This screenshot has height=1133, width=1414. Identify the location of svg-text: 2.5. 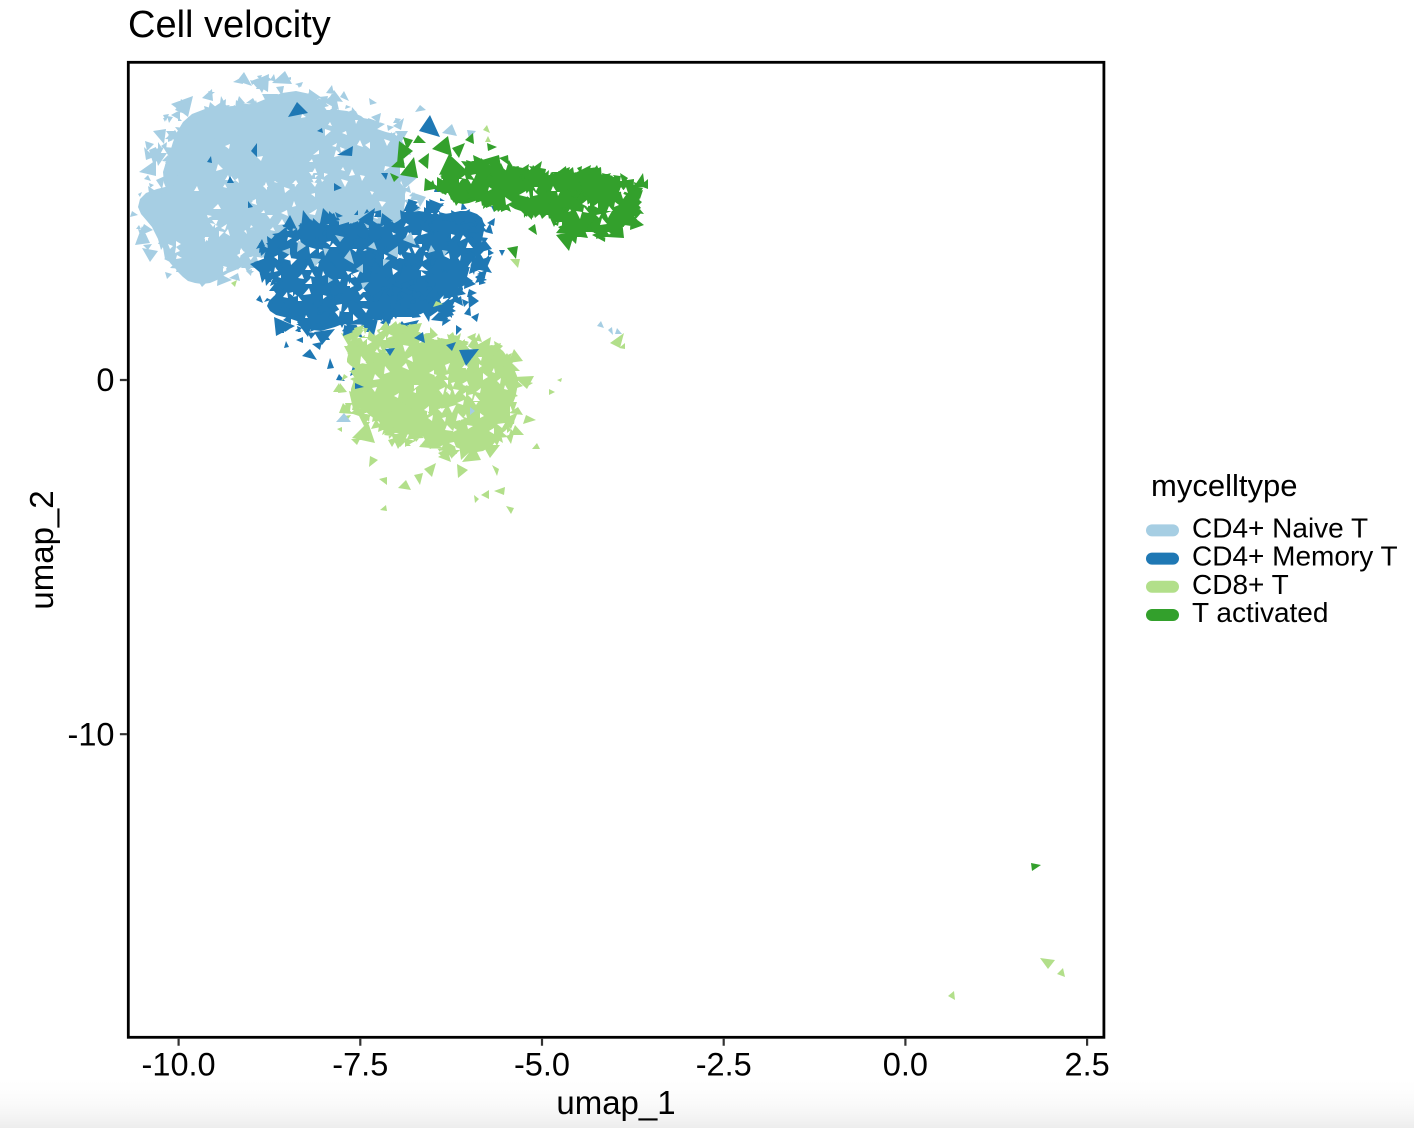
(1087, 1064).